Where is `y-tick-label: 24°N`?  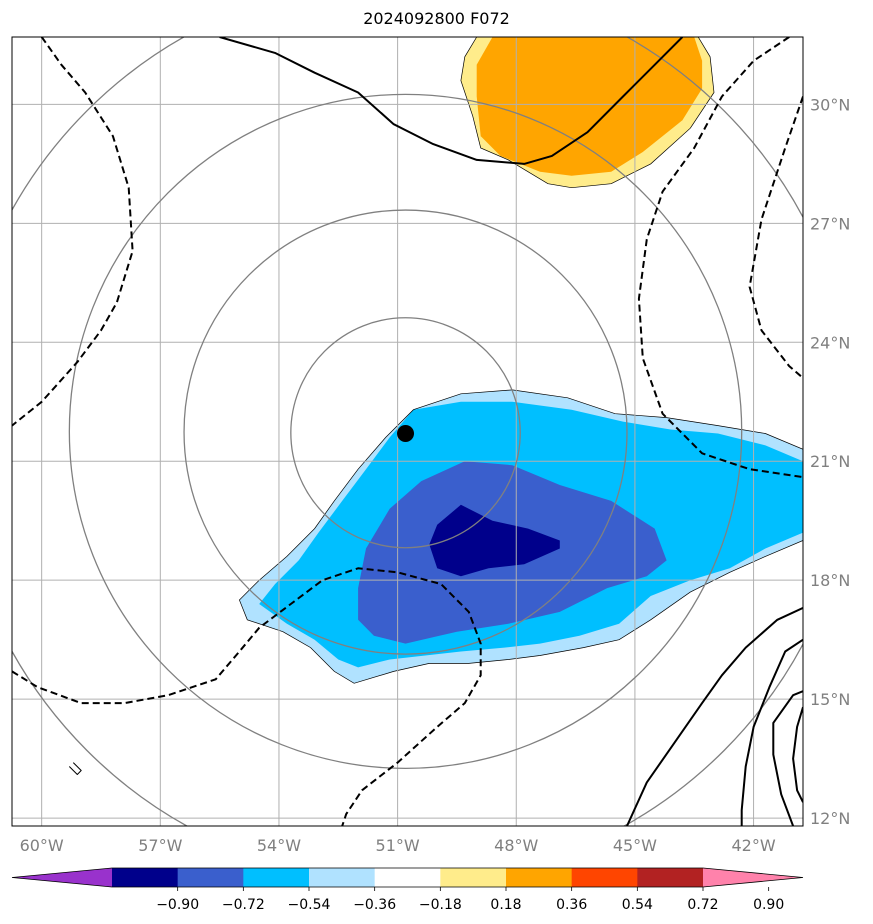 y-tick-label: 24°N is located at coordinates (830, 342).